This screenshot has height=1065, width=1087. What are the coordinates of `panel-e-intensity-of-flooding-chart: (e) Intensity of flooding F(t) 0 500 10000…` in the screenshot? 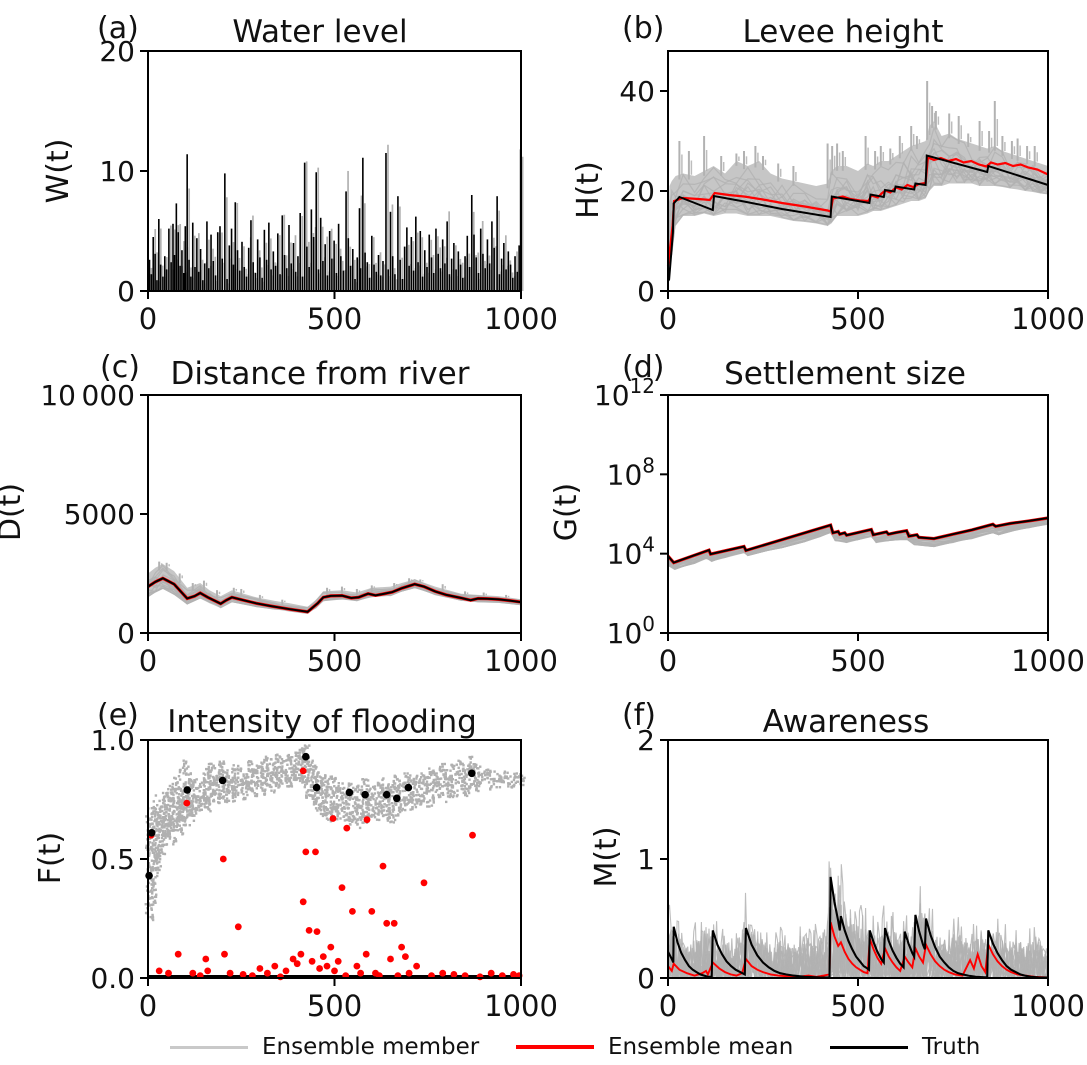 It's located at (295, 860).